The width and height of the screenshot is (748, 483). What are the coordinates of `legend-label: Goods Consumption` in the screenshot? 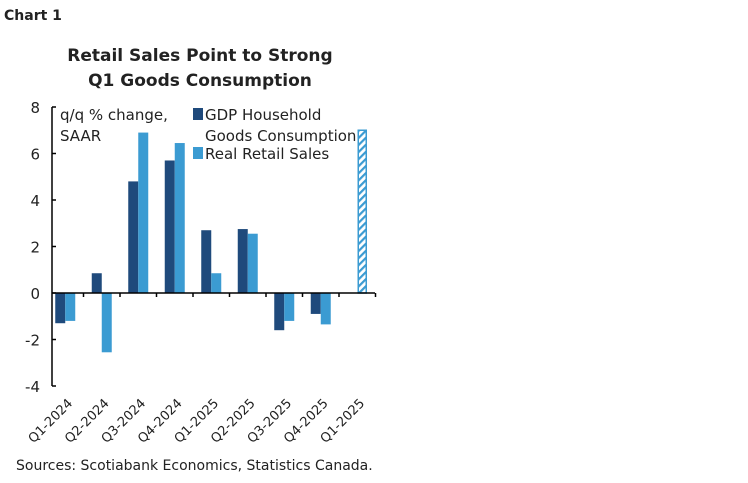 It's located at (280, 136).